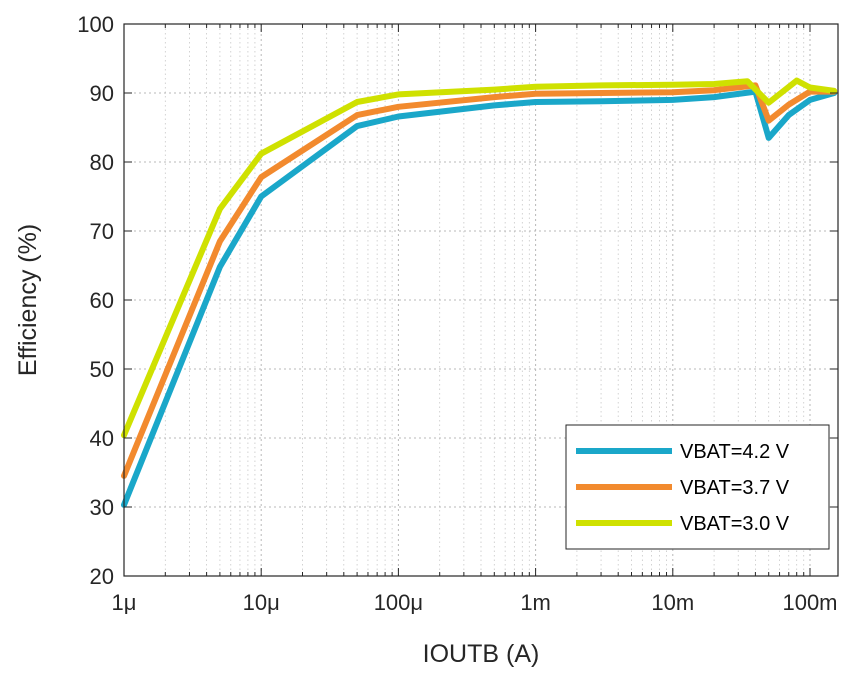 The width and height of the screenshot is (853, 673). What do you see at coordinates (28, 300) in the screenshot?
I see `y-axis-label: Efficiency (%)` at bounding box center [28, 300].